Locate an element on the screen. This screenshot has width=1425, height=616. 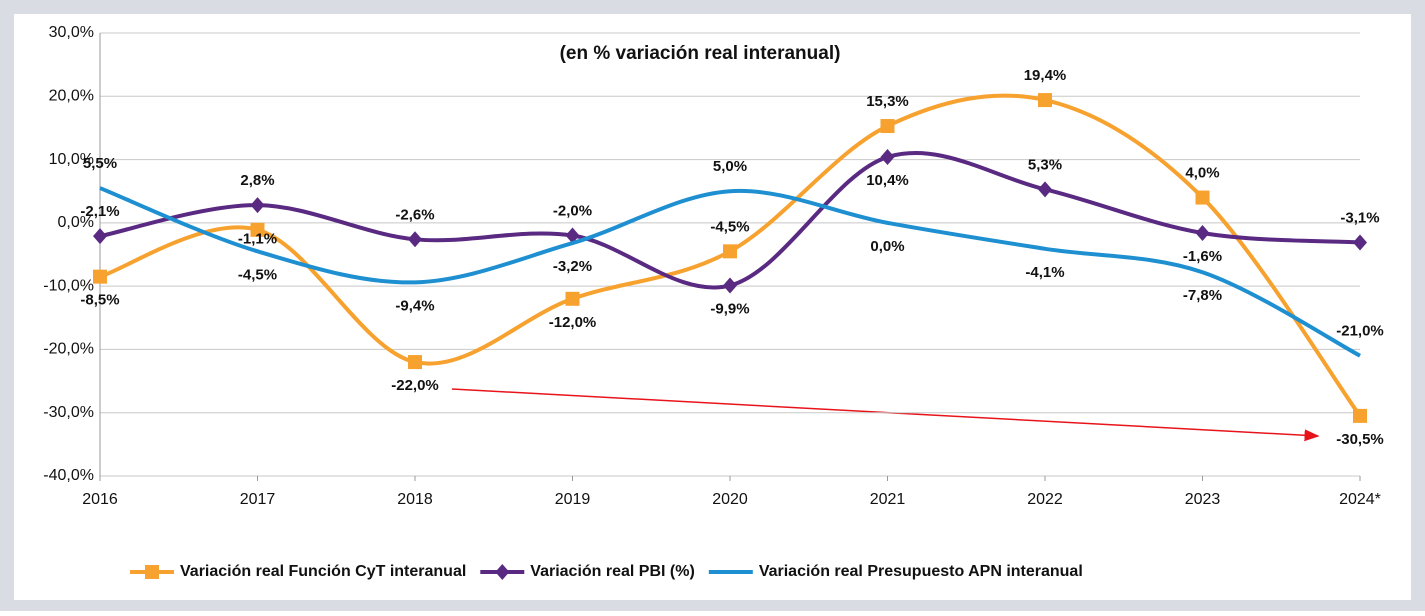
chart-title: (en % variación real interanual) is located at coordinates (700, 53).